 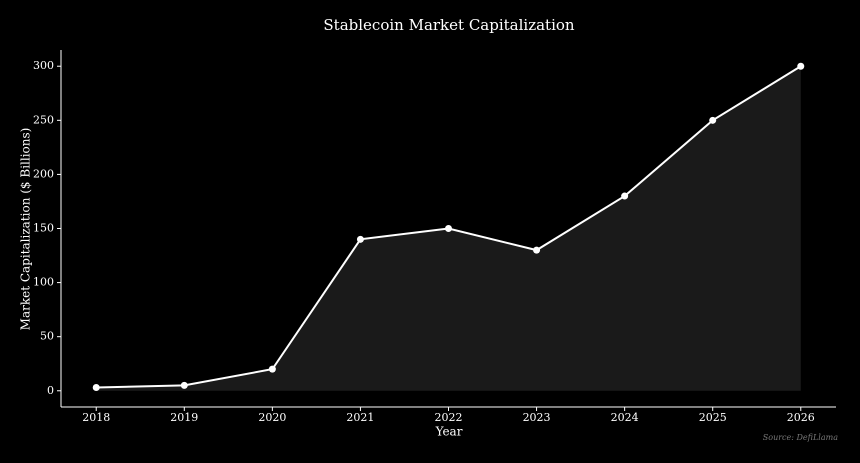 I want to click on x-tick-label: 2020, so click(x=272, y=417).